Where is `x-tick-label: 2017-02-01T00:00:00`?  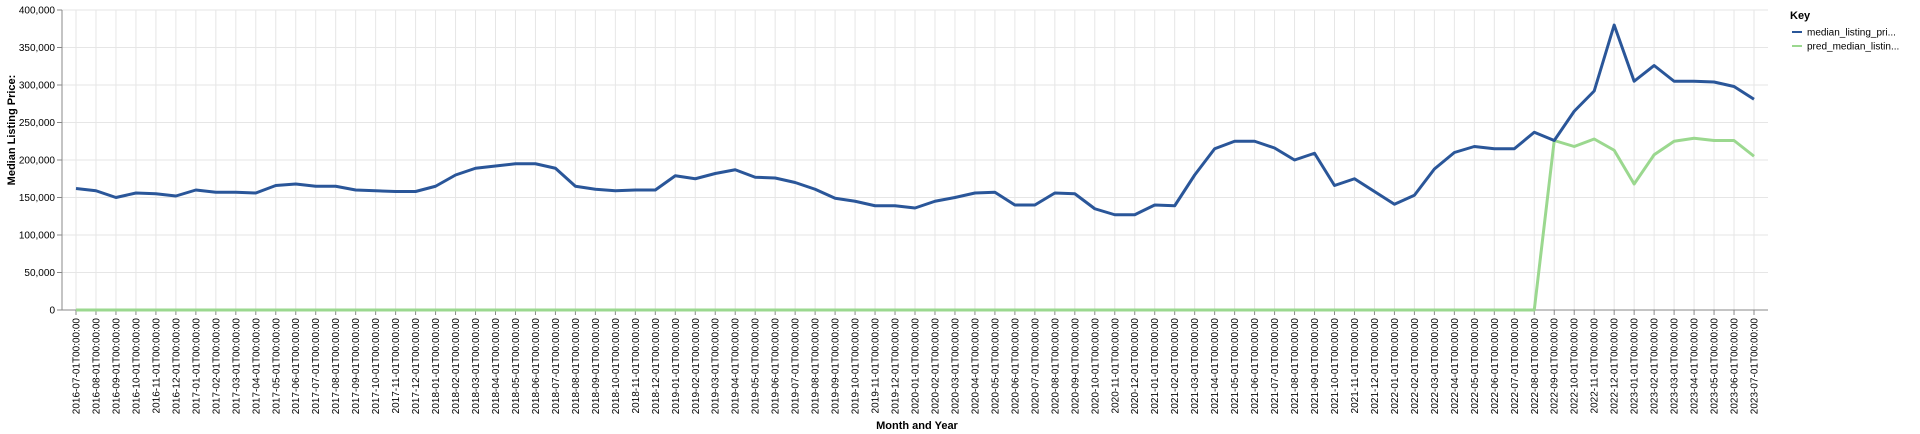 x-tick-label: 2017-02-01T00:00:00 is located at coordinates (216, 366).